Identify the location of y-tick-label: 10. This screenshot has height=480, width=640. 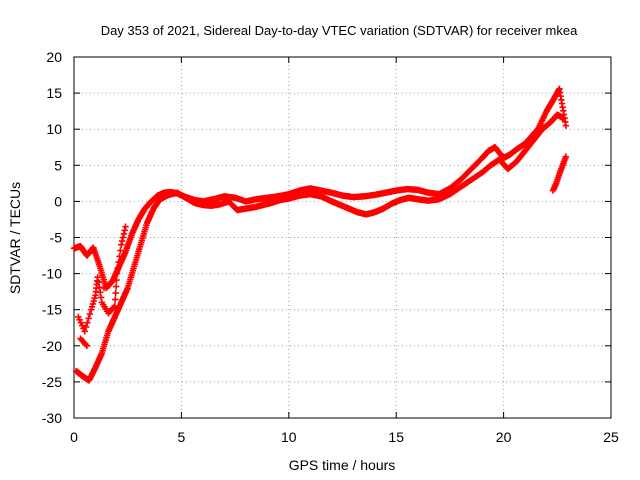
(54, 129).